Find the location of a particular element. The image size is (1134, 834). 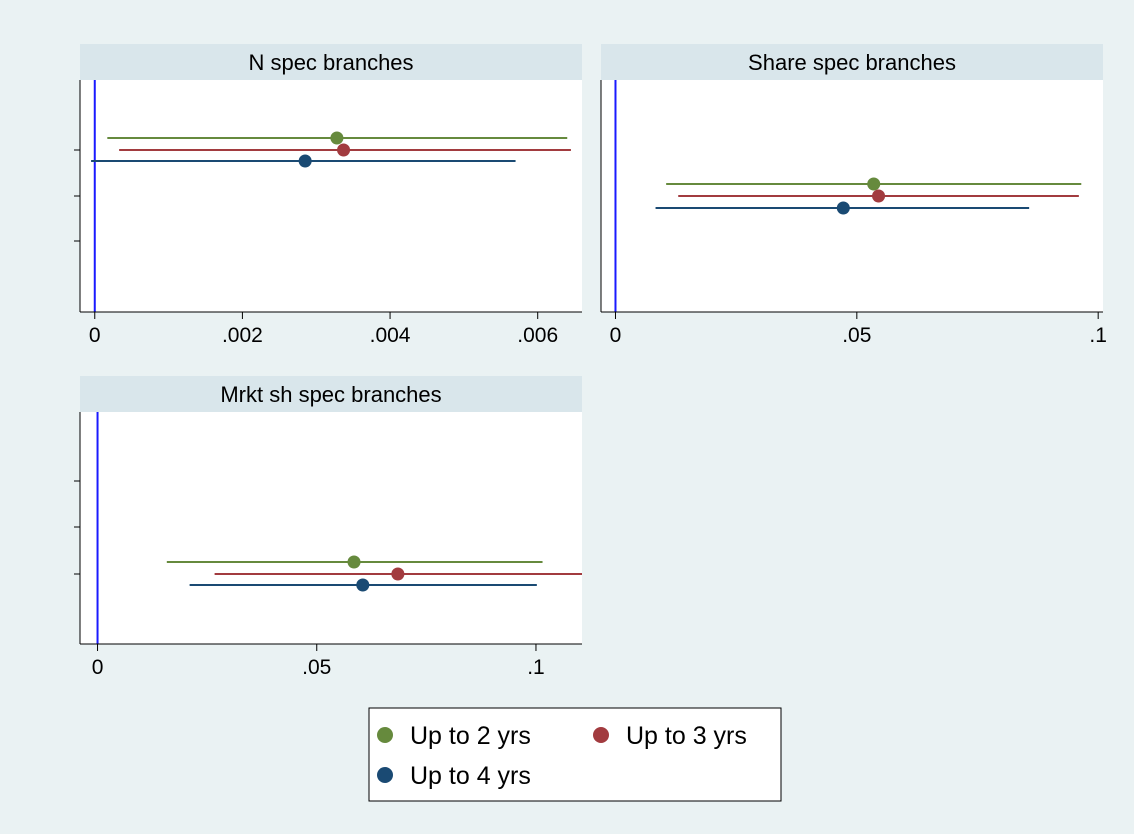

legend-marker-up-to-4-yrs is located at coordinates (385, 775).